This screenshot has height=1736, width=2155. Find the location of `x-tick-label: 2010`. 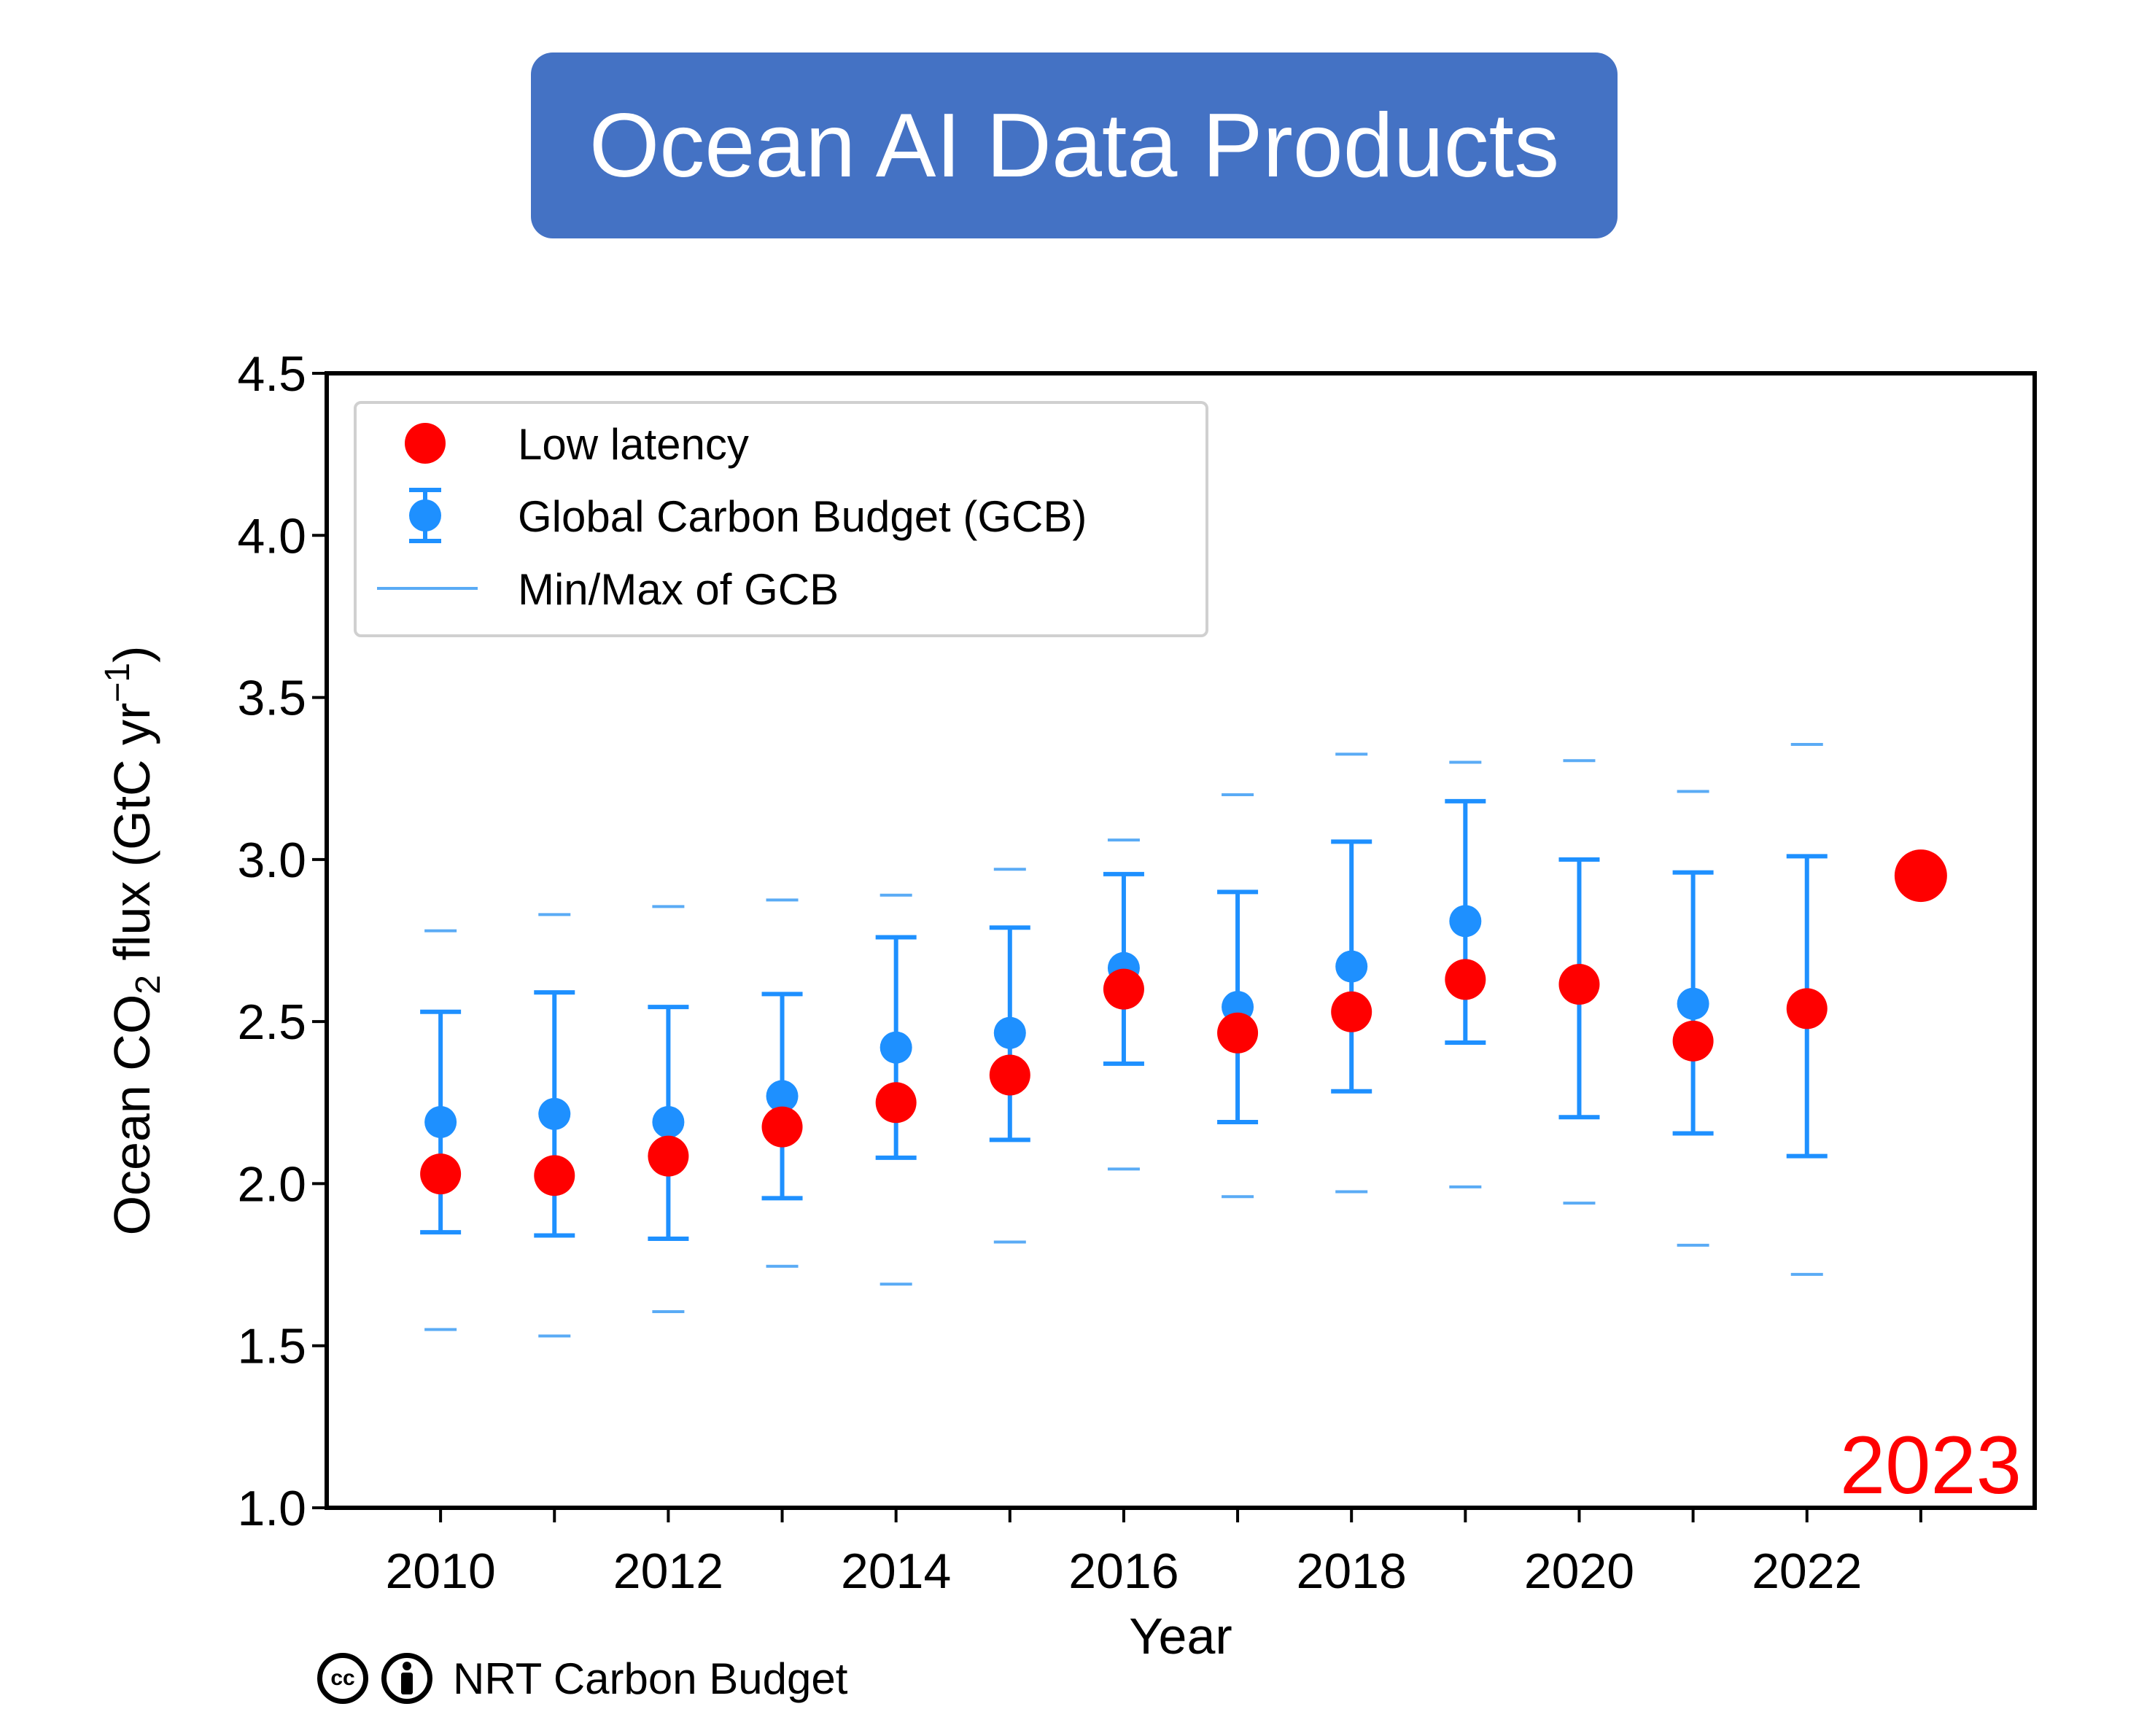

x-tick-label: 2010 is located at coordinates (440, 1572).